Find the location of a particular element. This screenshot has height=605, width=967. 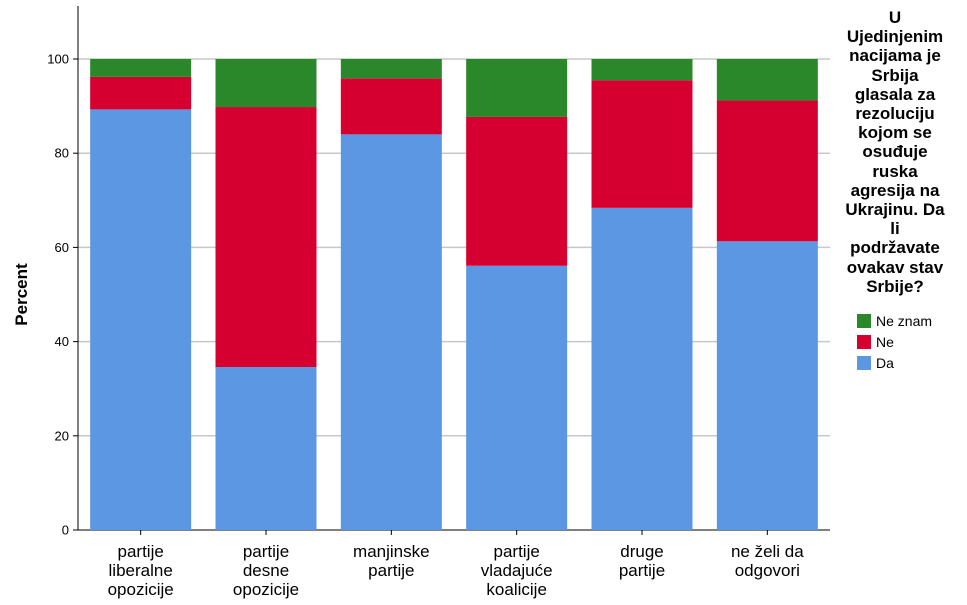

legend-title-line: U is located at coordinates (895, 17).